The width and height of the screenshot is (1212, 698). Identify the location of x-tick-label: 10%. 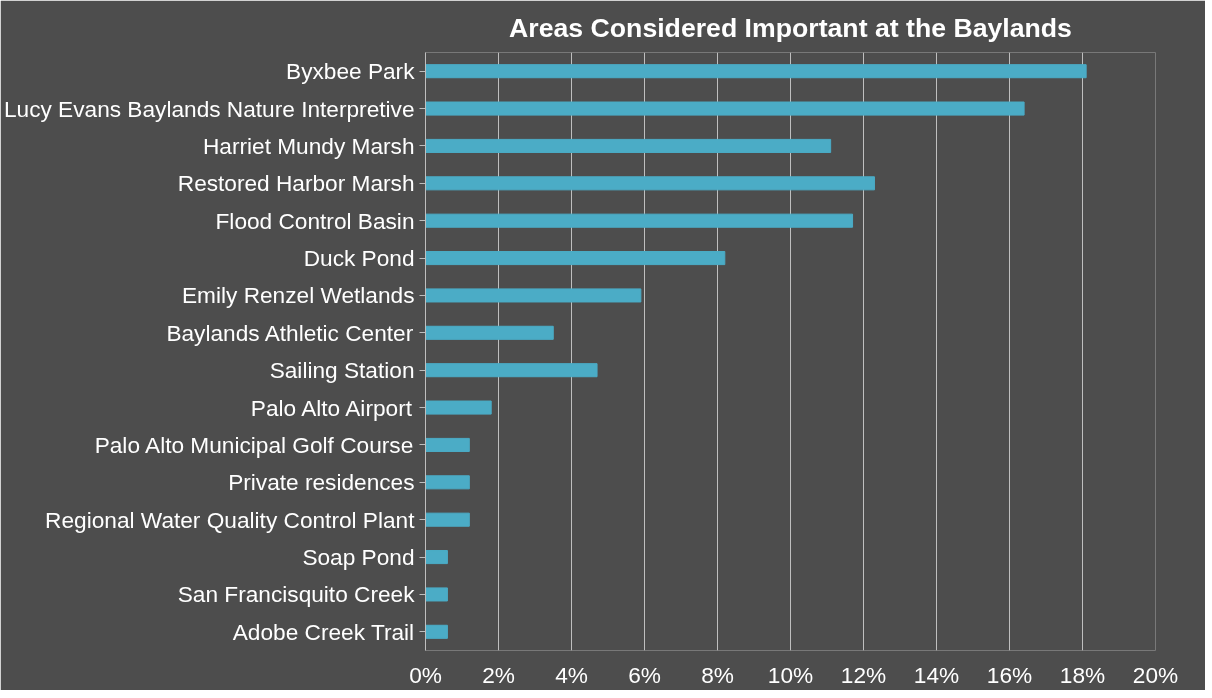
(790, 674).